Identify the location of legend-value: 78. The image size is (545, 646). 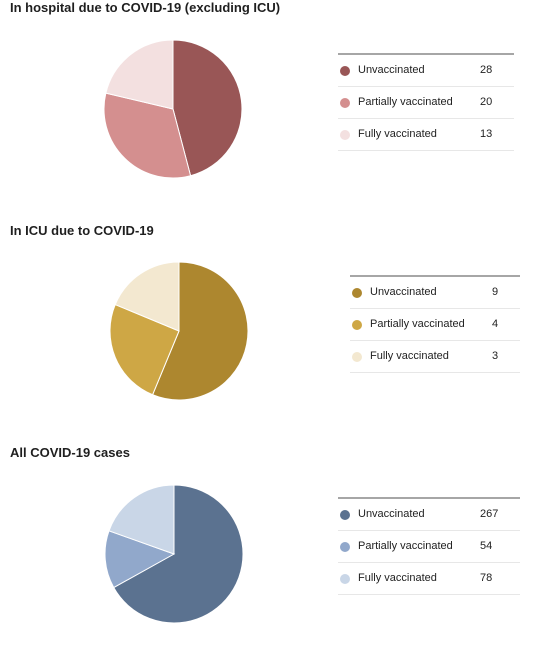
(486, 578).